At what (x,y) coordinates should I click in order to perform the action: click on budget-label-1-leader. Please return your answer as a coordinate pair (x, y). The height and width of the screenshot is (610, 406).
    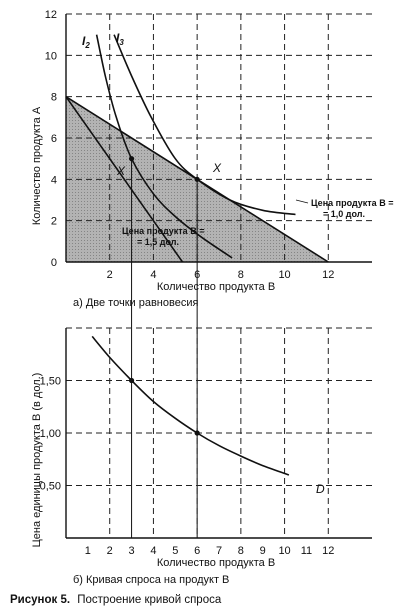
    Looking at the image, I should click on (302, 201).